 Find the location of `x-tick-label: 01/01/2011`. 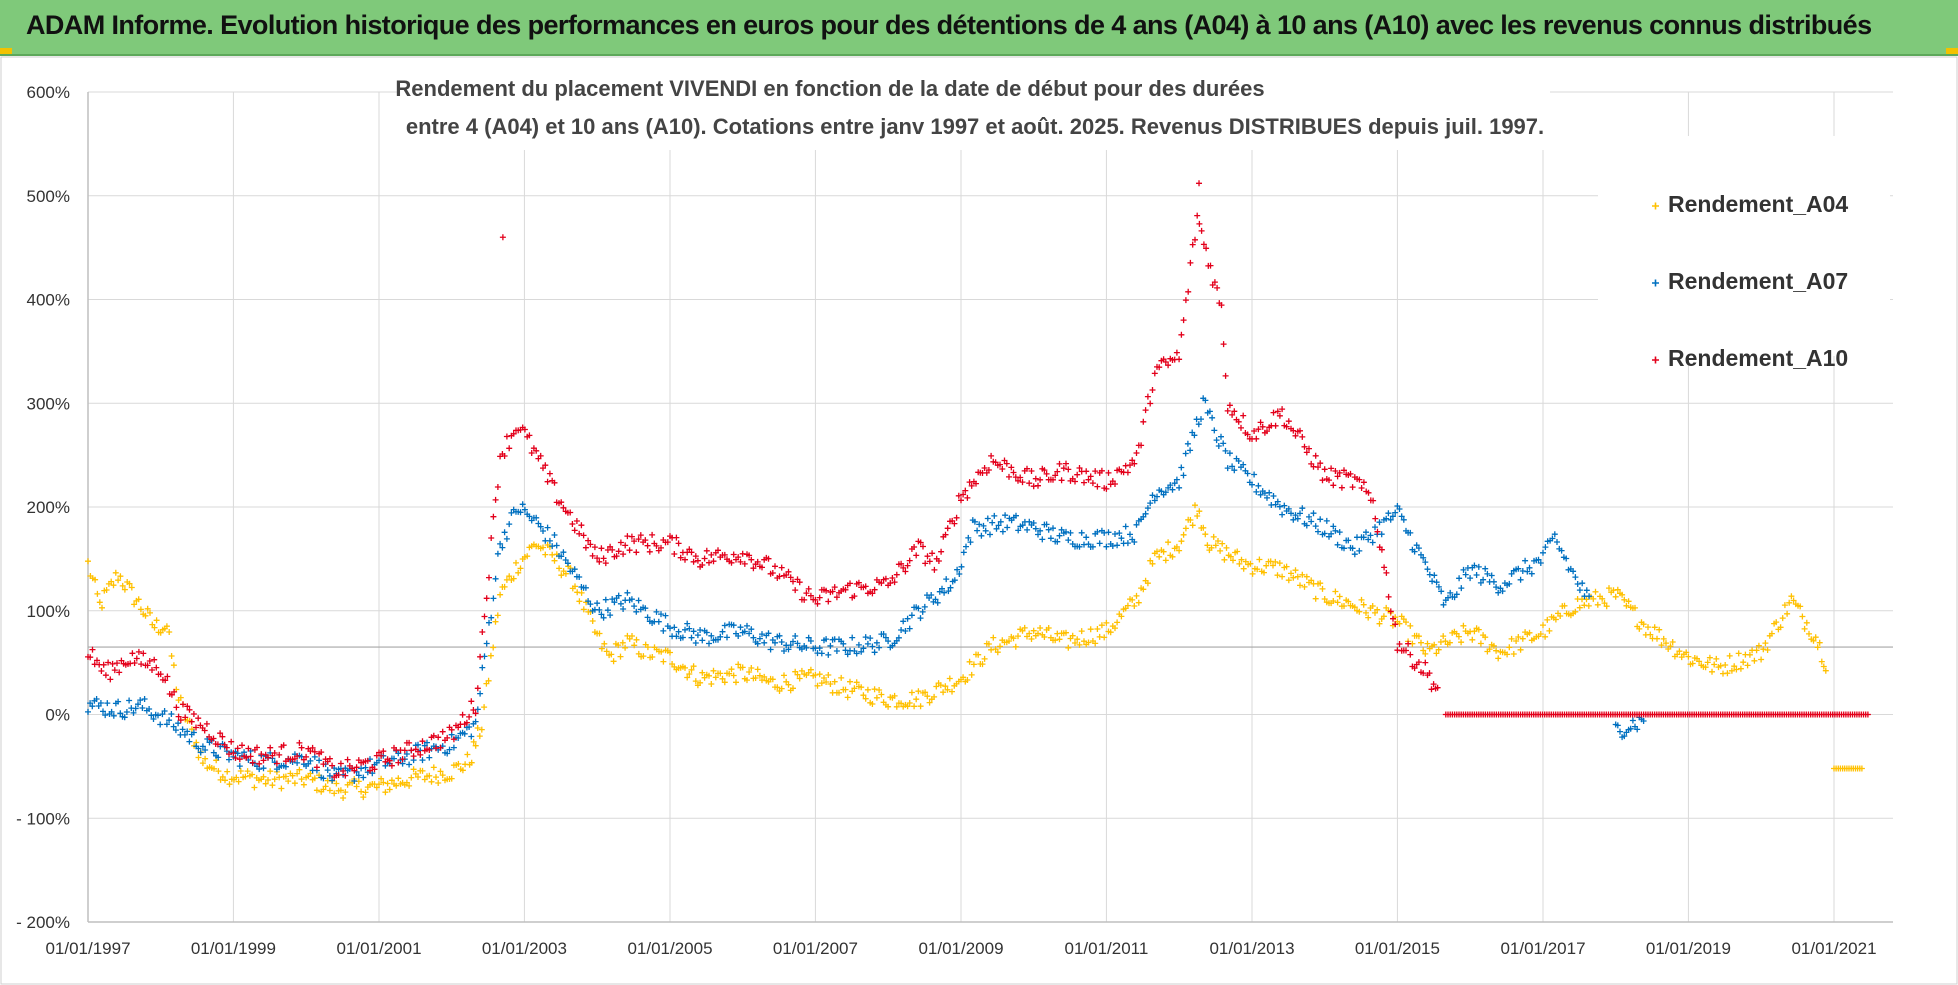

x-tick-label: 01/01/2011 is located at coordinates (1106, 948).